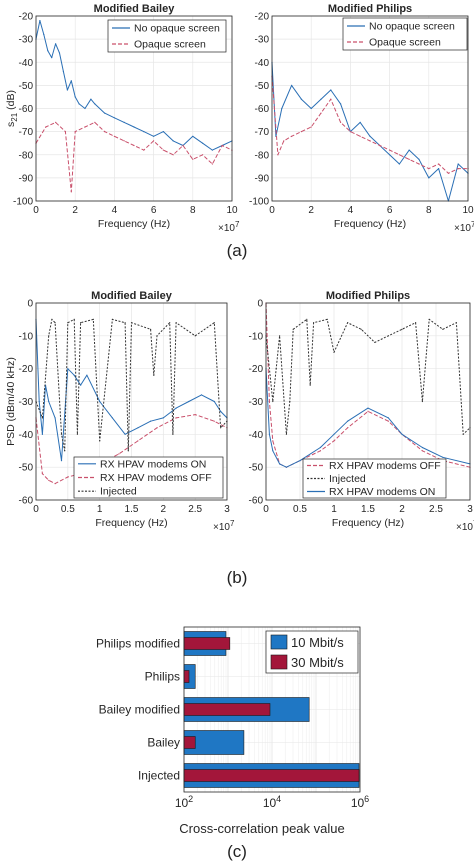 The width and height of the screenshot is (474, 864). Describe the element at coordinates (134, 224) in the screenshot. I see `x-axis-label: Frequency (Hz)` at that location.